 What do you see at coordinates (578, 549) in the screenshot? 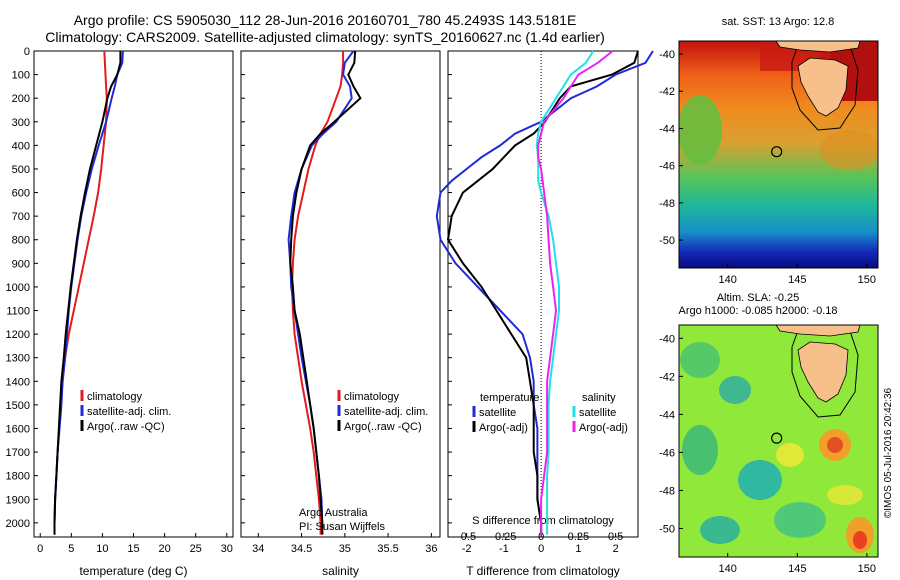
I see `x-tick-label: 1` at bounding box center [578, 549].